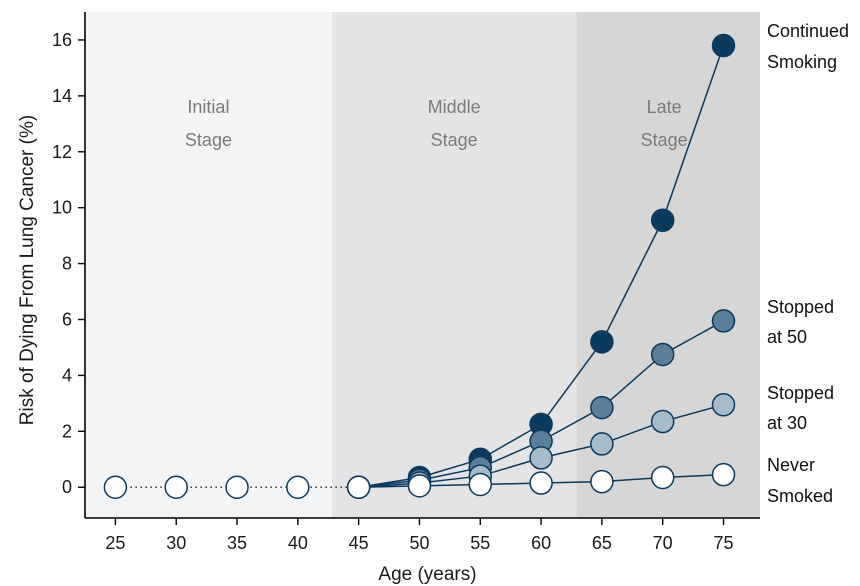  I want to click on x-tick-label: 45, so click(359, 543).